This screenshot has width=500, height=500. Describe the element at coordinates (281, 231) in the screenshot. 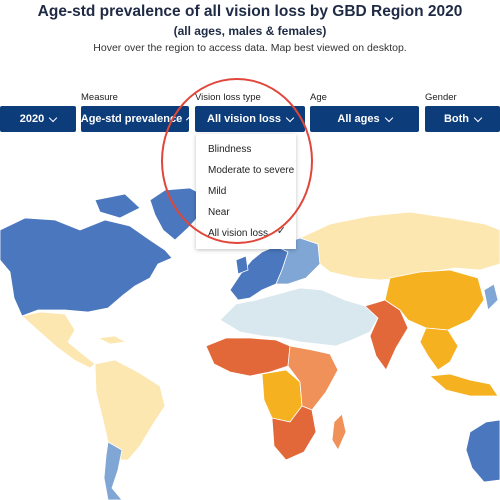

I see `checkmark-icon: ✓` at that location.